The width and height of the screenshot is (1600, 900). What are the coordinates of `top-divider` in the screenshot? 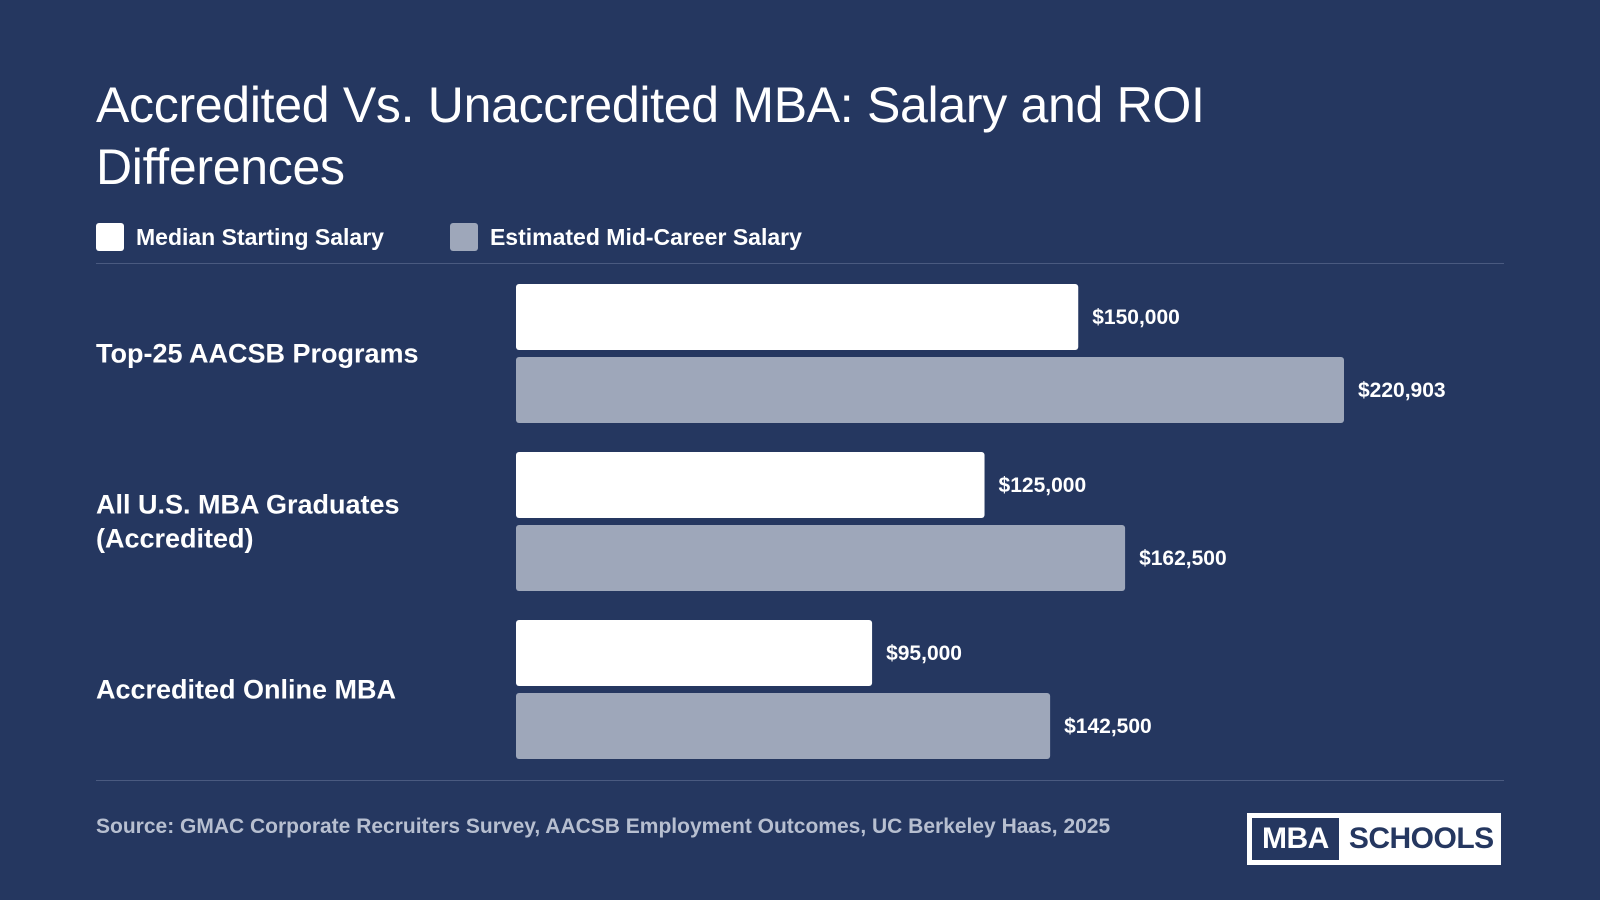 It's located at (800, 263).